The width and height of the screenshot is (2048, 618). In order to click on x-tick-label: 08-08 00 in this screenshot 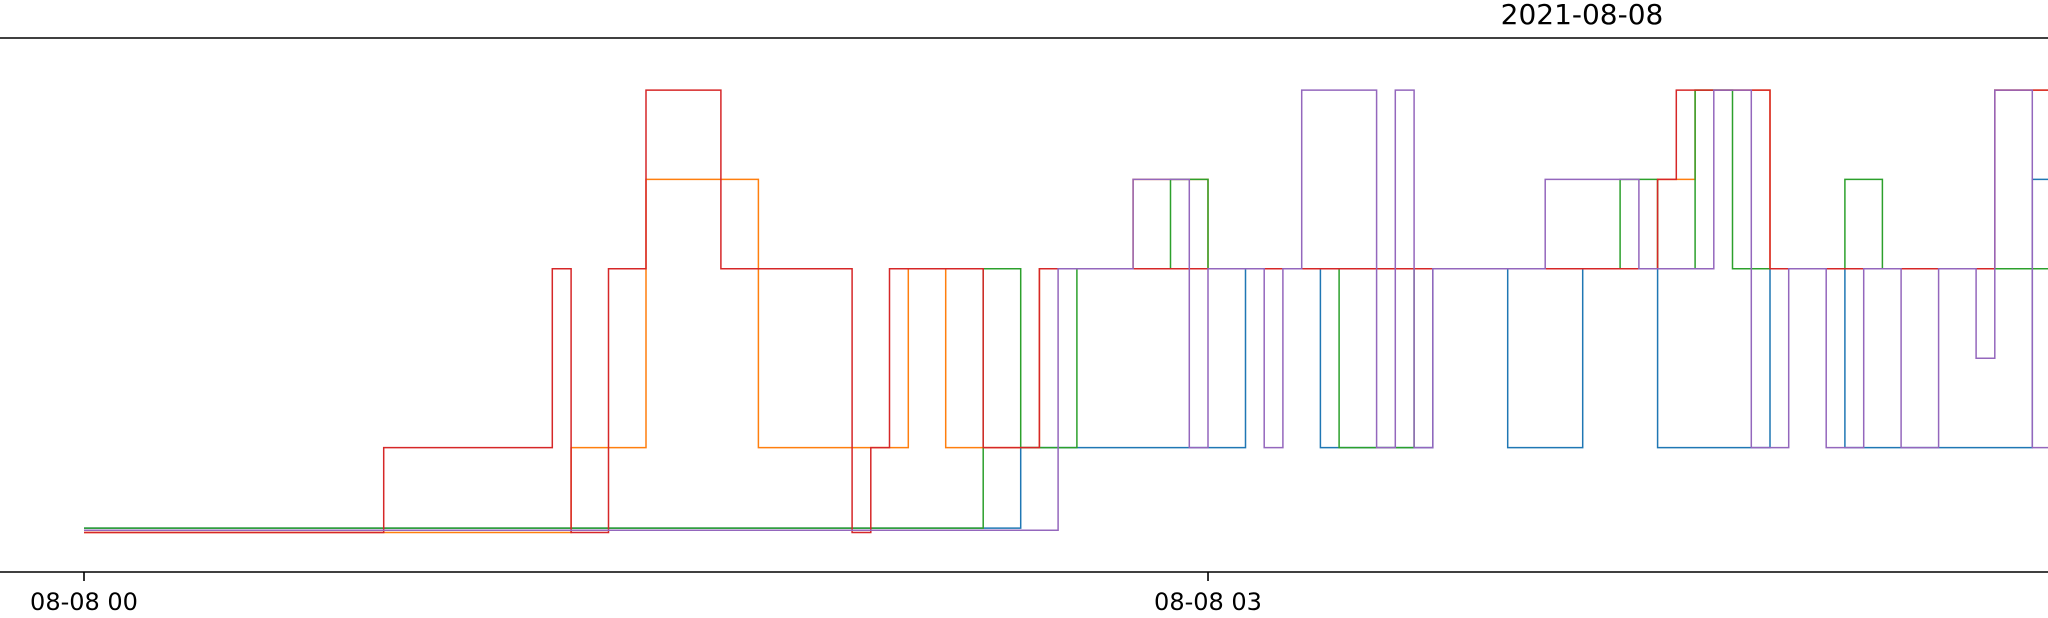, I will do `click(84, 602)`.